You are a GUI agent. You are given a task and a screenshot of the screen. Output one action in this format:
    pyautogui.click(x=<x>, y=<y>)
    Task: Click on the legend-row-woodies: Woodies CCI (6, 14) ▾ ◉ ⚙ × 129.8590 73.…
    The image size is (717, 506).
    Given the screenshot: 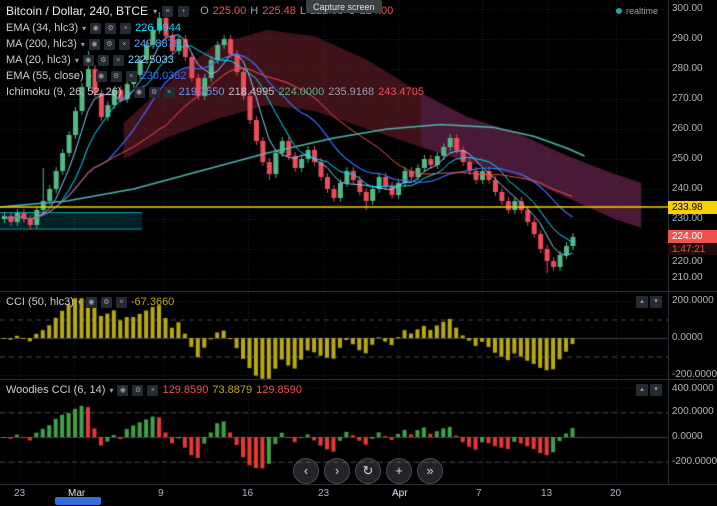 What is the action you would take?
    pyautogui.click(x=154, y=390)
    